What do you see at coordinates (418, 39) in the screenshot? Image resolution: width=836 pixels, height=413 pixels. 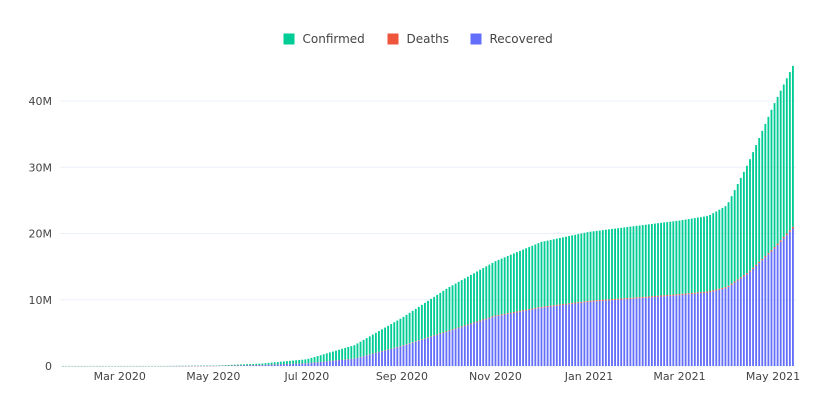 I see `legend-item-deaths: Deaths` at bounding box center [418, 39].